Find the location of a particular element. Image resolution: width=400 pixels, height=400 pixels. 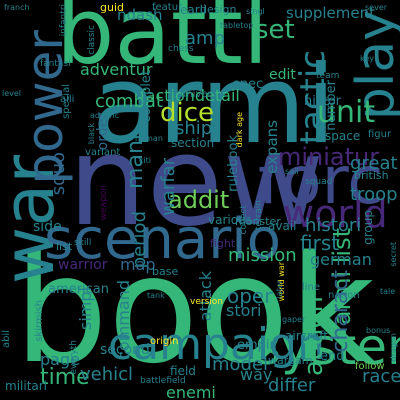

word-sever: sever is located at coordinates (376, 7).